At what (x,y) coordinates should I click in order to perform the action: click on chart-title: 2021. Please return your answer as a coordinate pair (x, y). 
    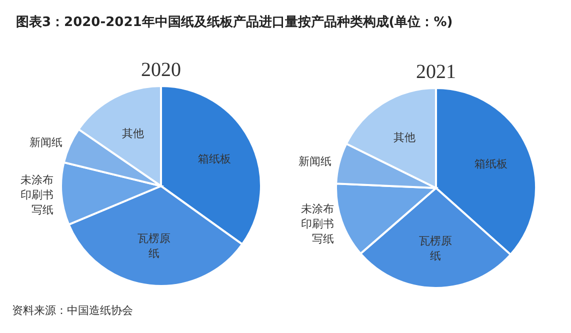
    Looking at the image, I should click on (436, 72).